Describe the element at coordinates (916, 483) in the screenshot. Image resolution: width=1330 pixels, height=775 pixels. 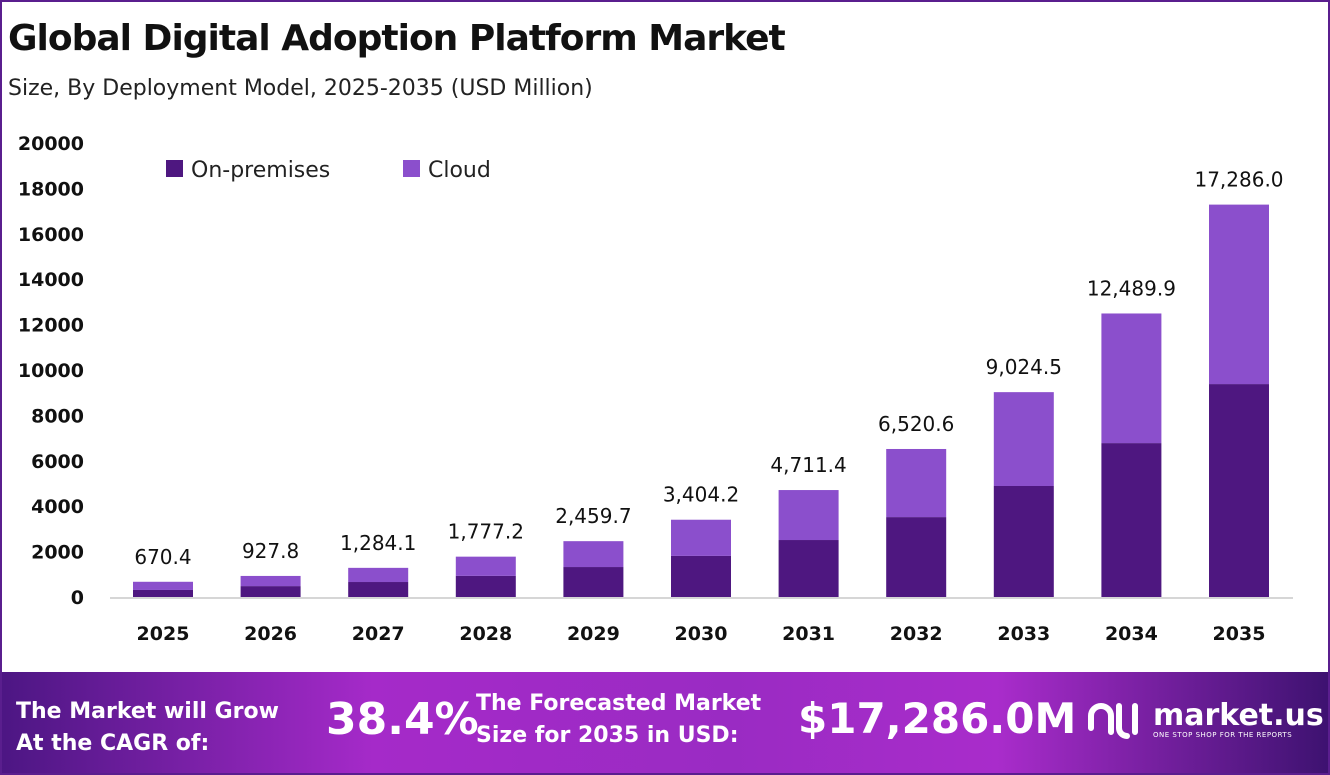
I see `bar-cloud-2032` at that location.